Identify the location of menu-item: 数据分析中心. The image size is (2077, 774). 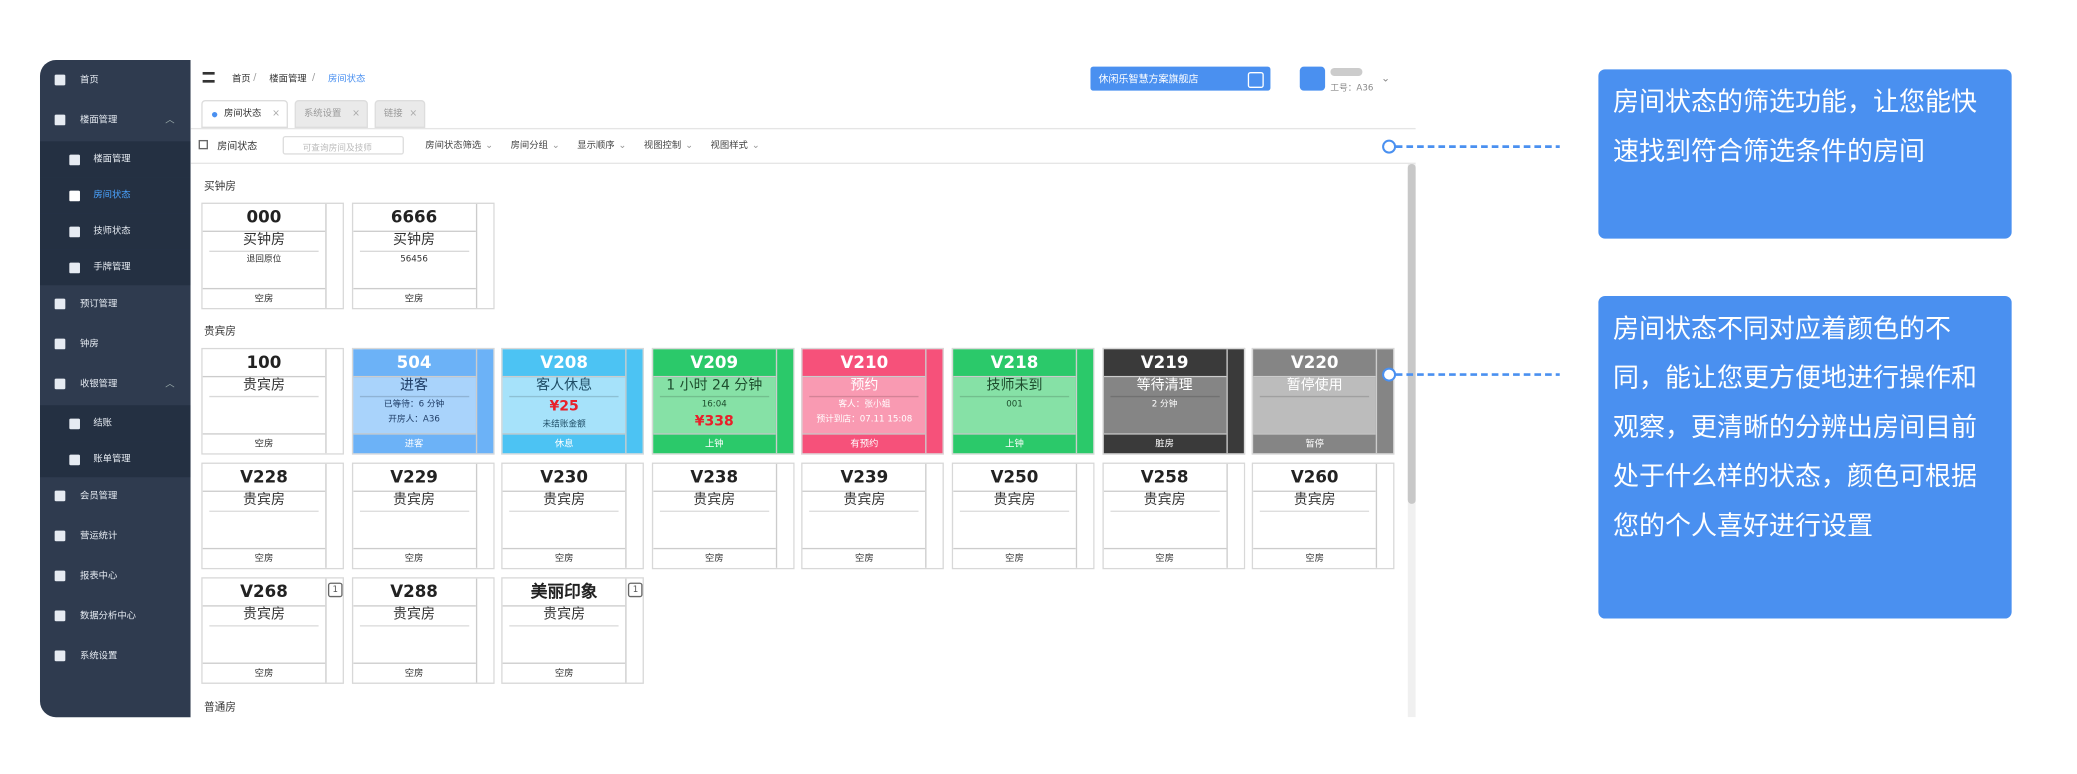
(115, 616).